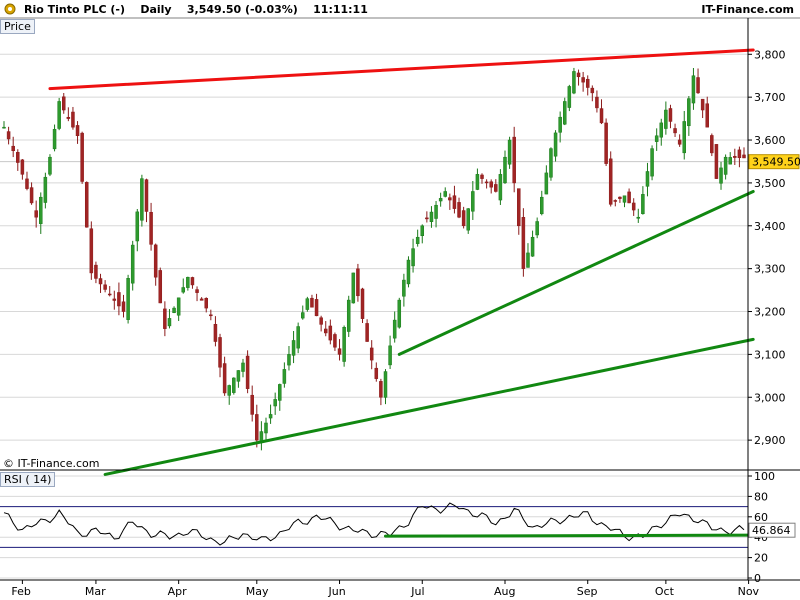  I want to click on support-trendline, so click(576, 272).